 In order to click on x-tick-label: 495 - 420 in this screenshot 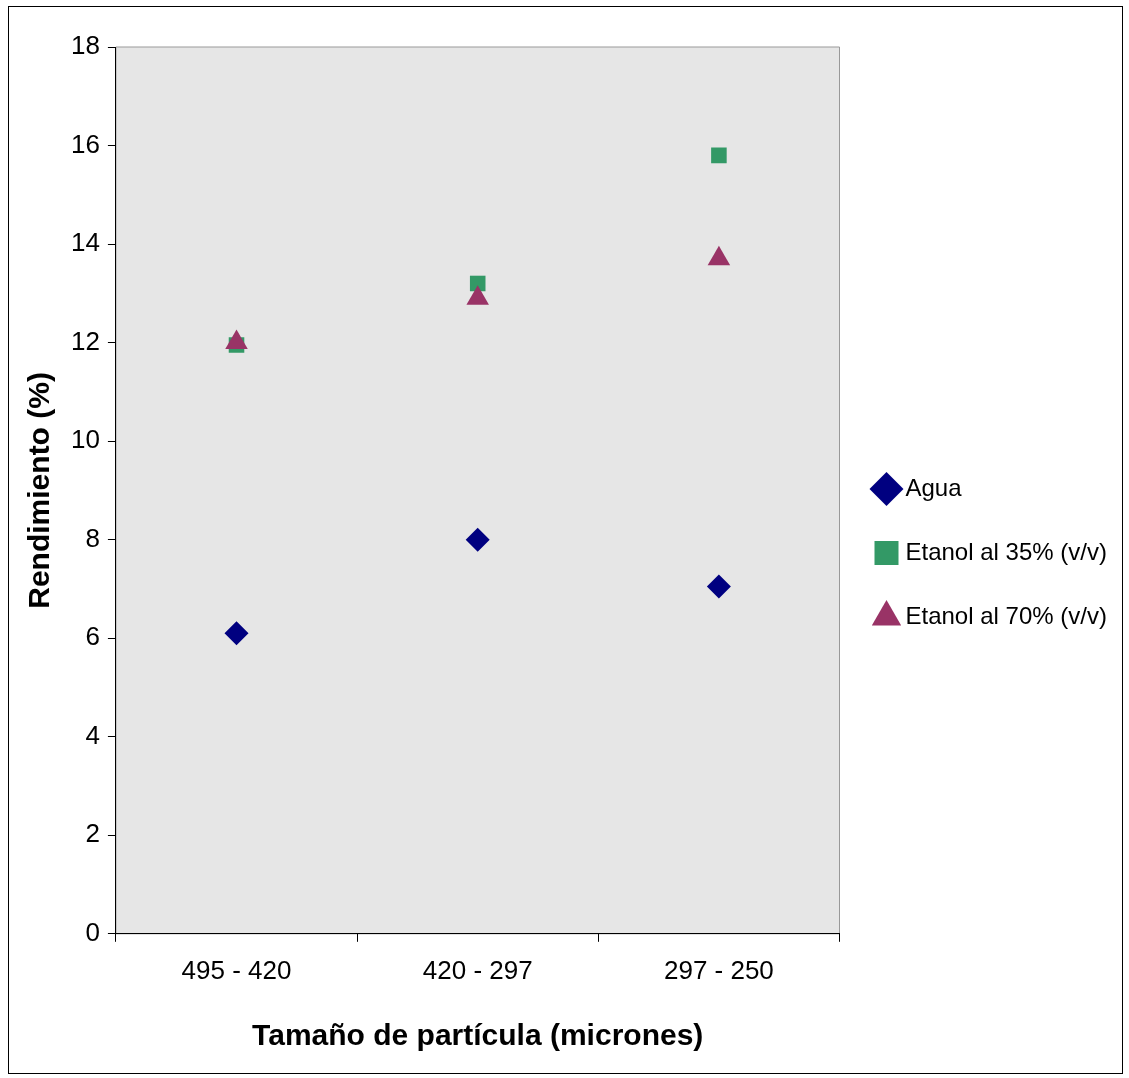, I will do `click(236, 969)`.